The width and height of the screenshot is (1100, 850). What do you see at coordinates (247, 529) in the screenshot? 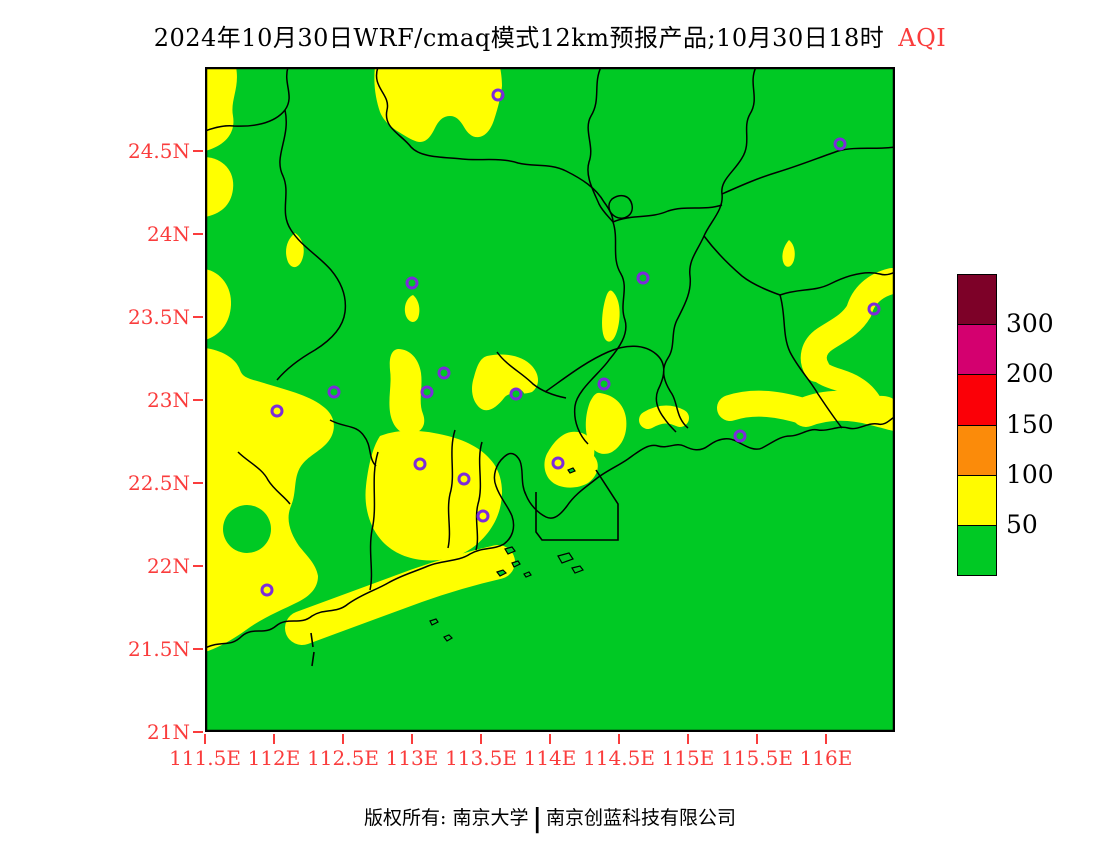
I see `aqi-below-50-pocket` at bounding box center [247, 529].